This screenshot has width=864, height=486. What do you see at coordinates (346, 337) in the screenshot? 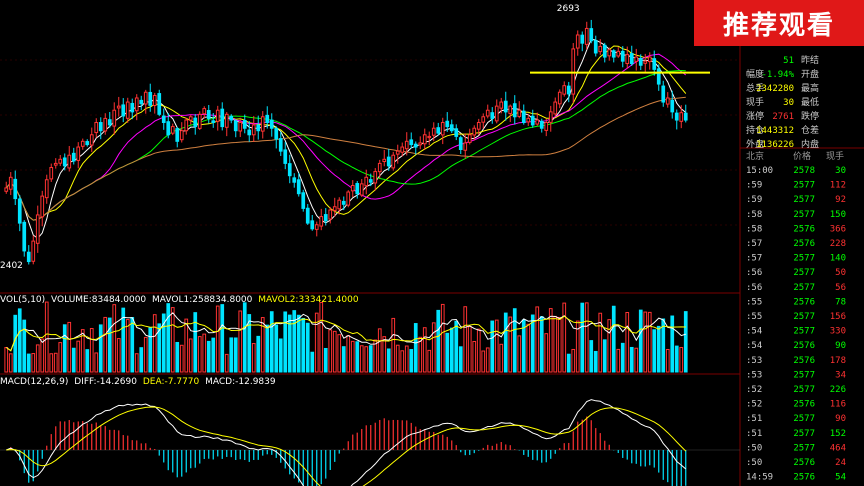
I see `volume-bars` at bounding box center [346, 337].